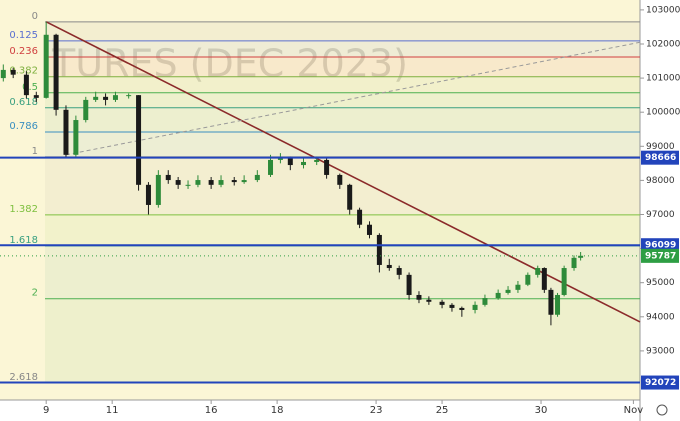 The image size is (680, 421). I want to click on y-tick-label: 100000, so click(663, 113).